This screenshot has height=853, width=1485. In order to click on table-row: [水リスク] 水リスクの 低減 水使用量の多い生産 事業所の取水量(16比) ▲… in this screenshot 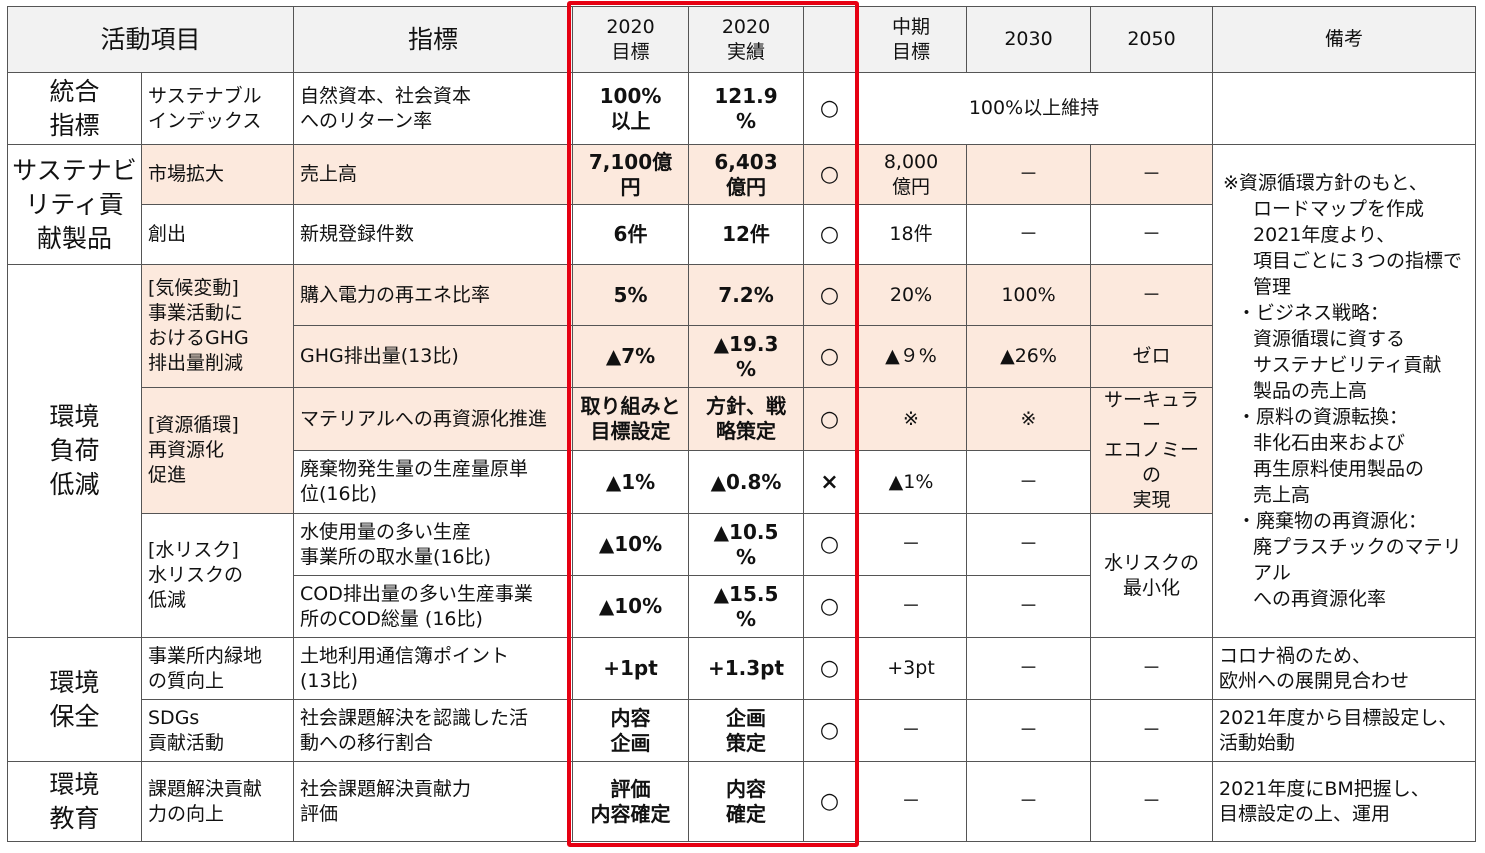, I will do `click(742, 575)`.